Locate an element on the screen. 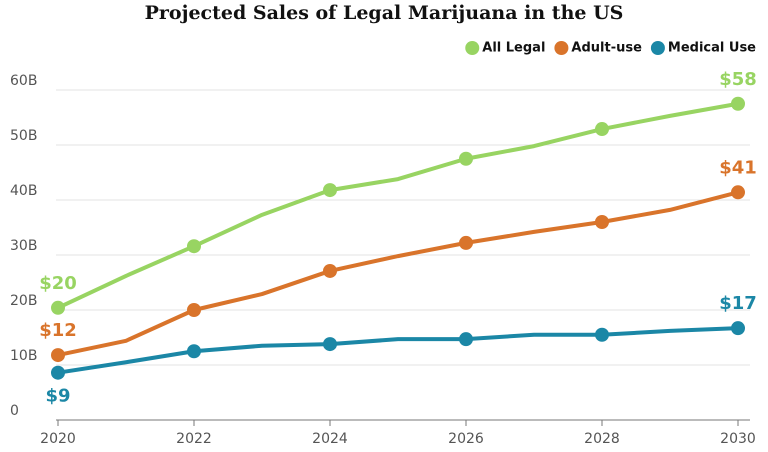 The image size is (768, 452). x-tick-label: 2030 is located at coordinates (738, 439).